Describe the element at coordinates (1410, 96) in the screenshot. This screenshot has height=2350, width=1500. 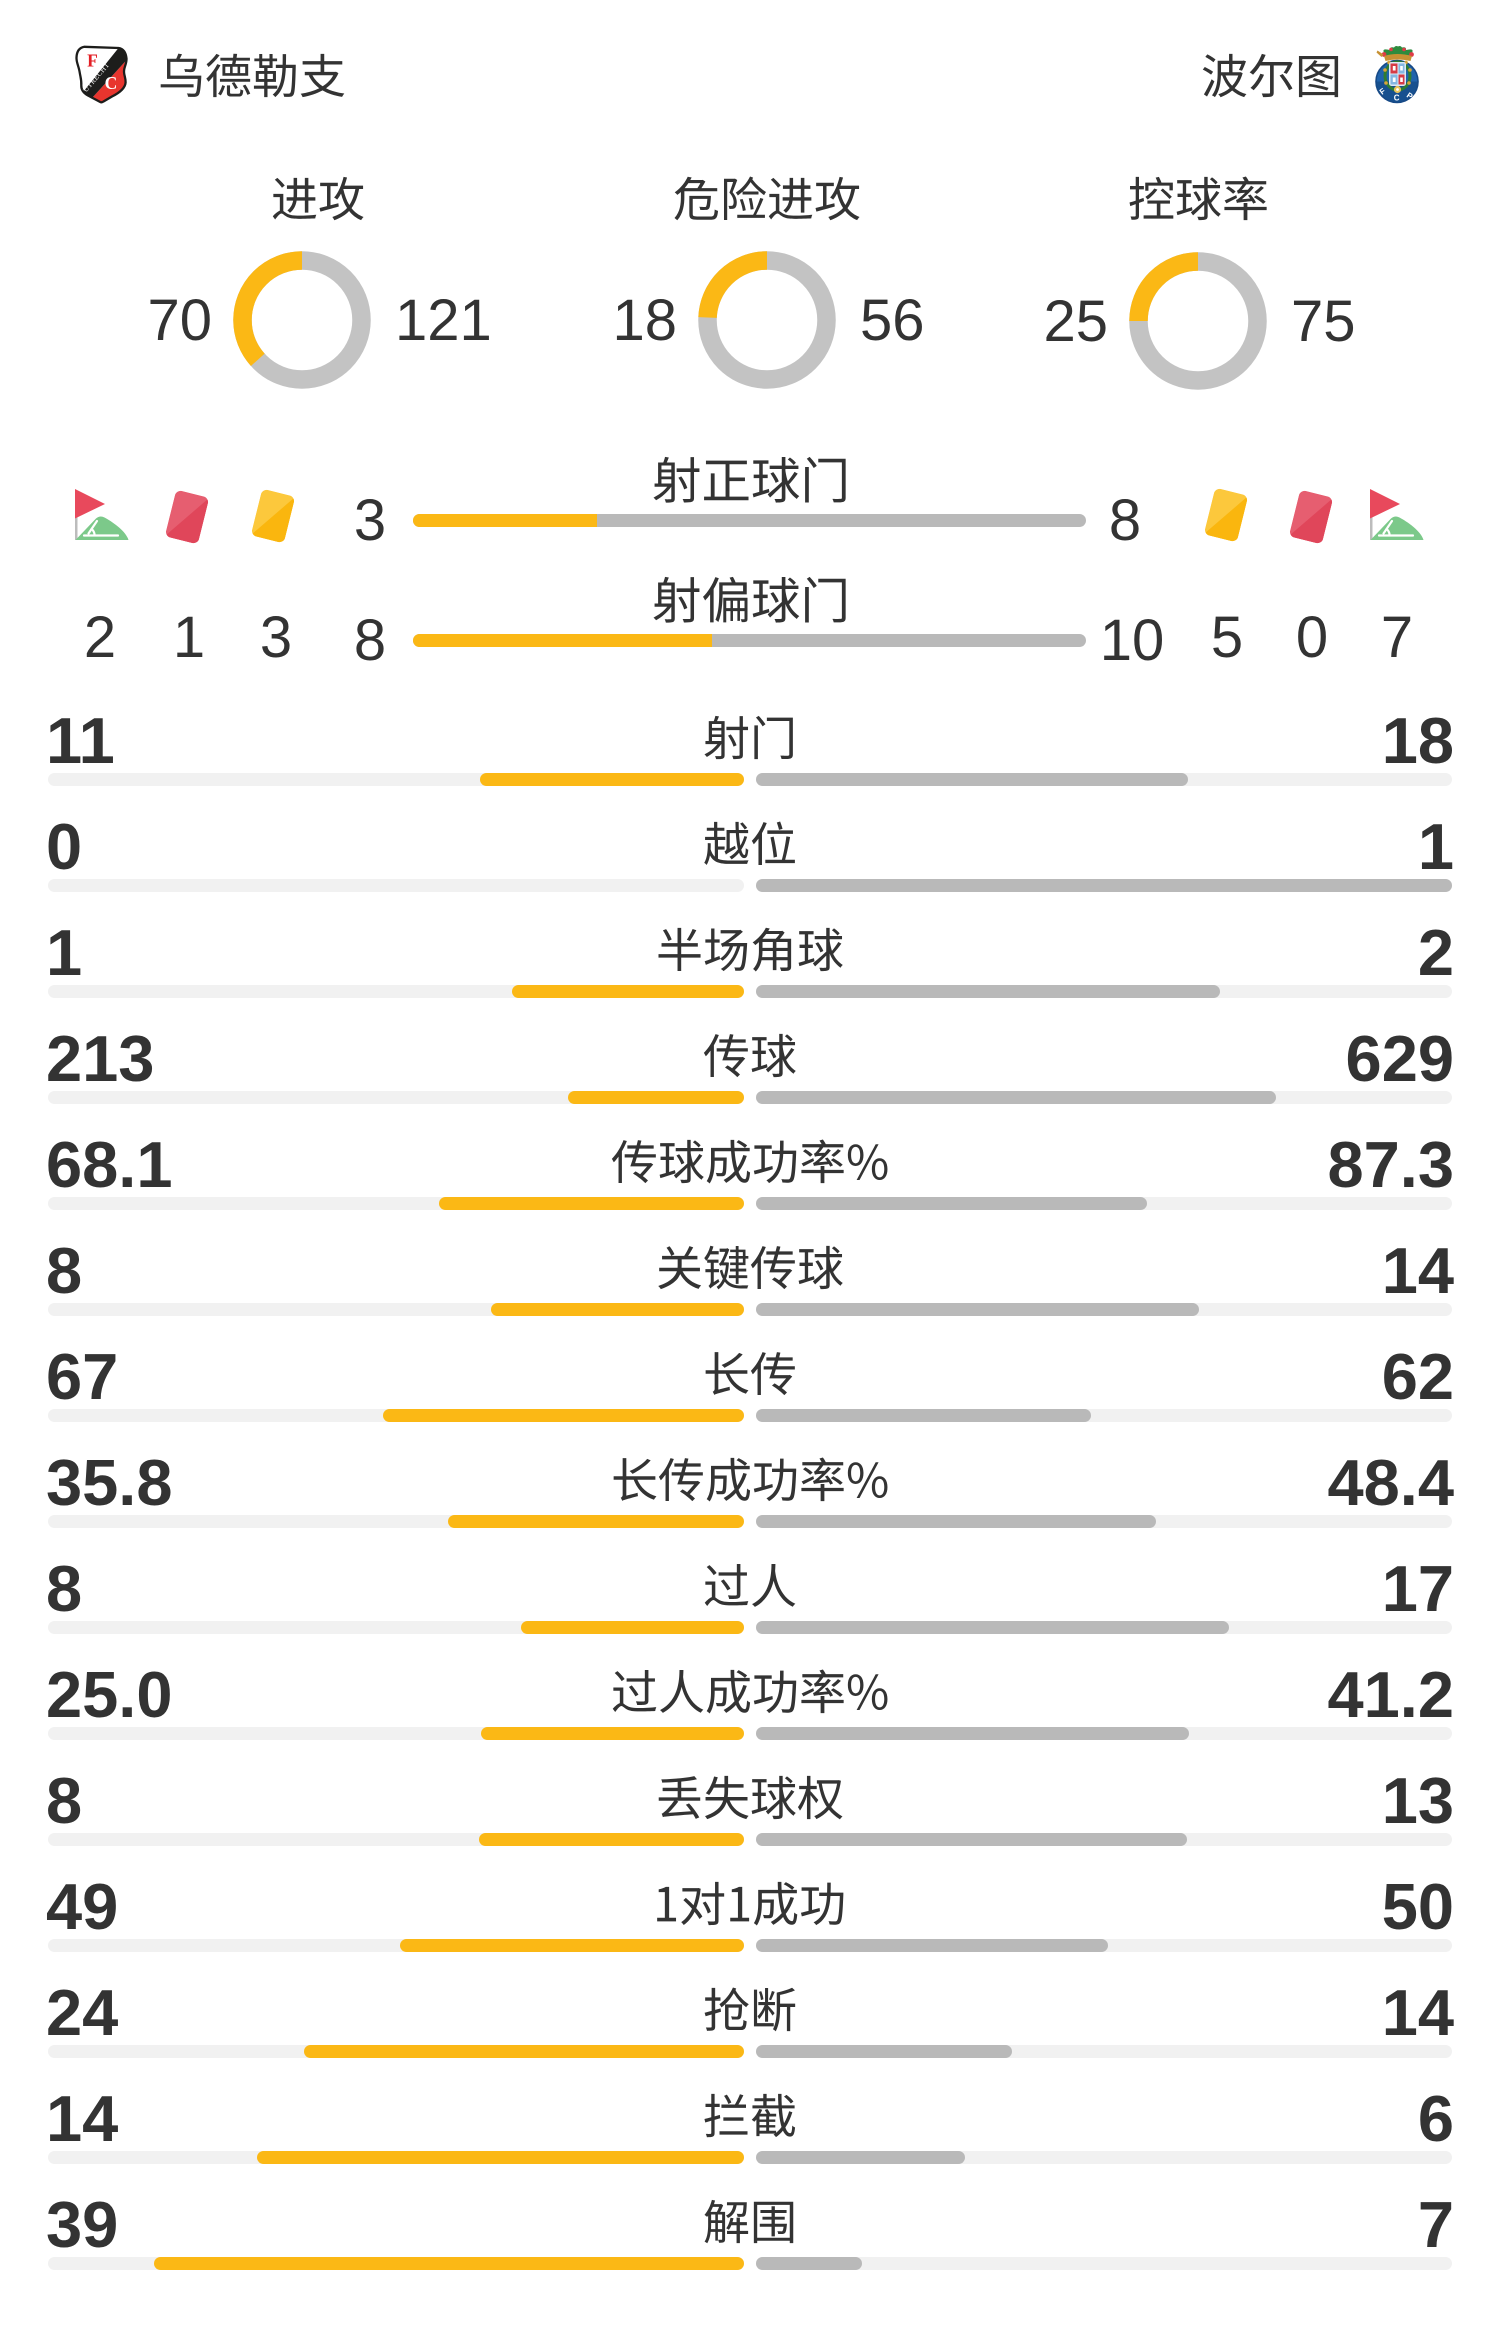
I see `svg-text: P` at that location.